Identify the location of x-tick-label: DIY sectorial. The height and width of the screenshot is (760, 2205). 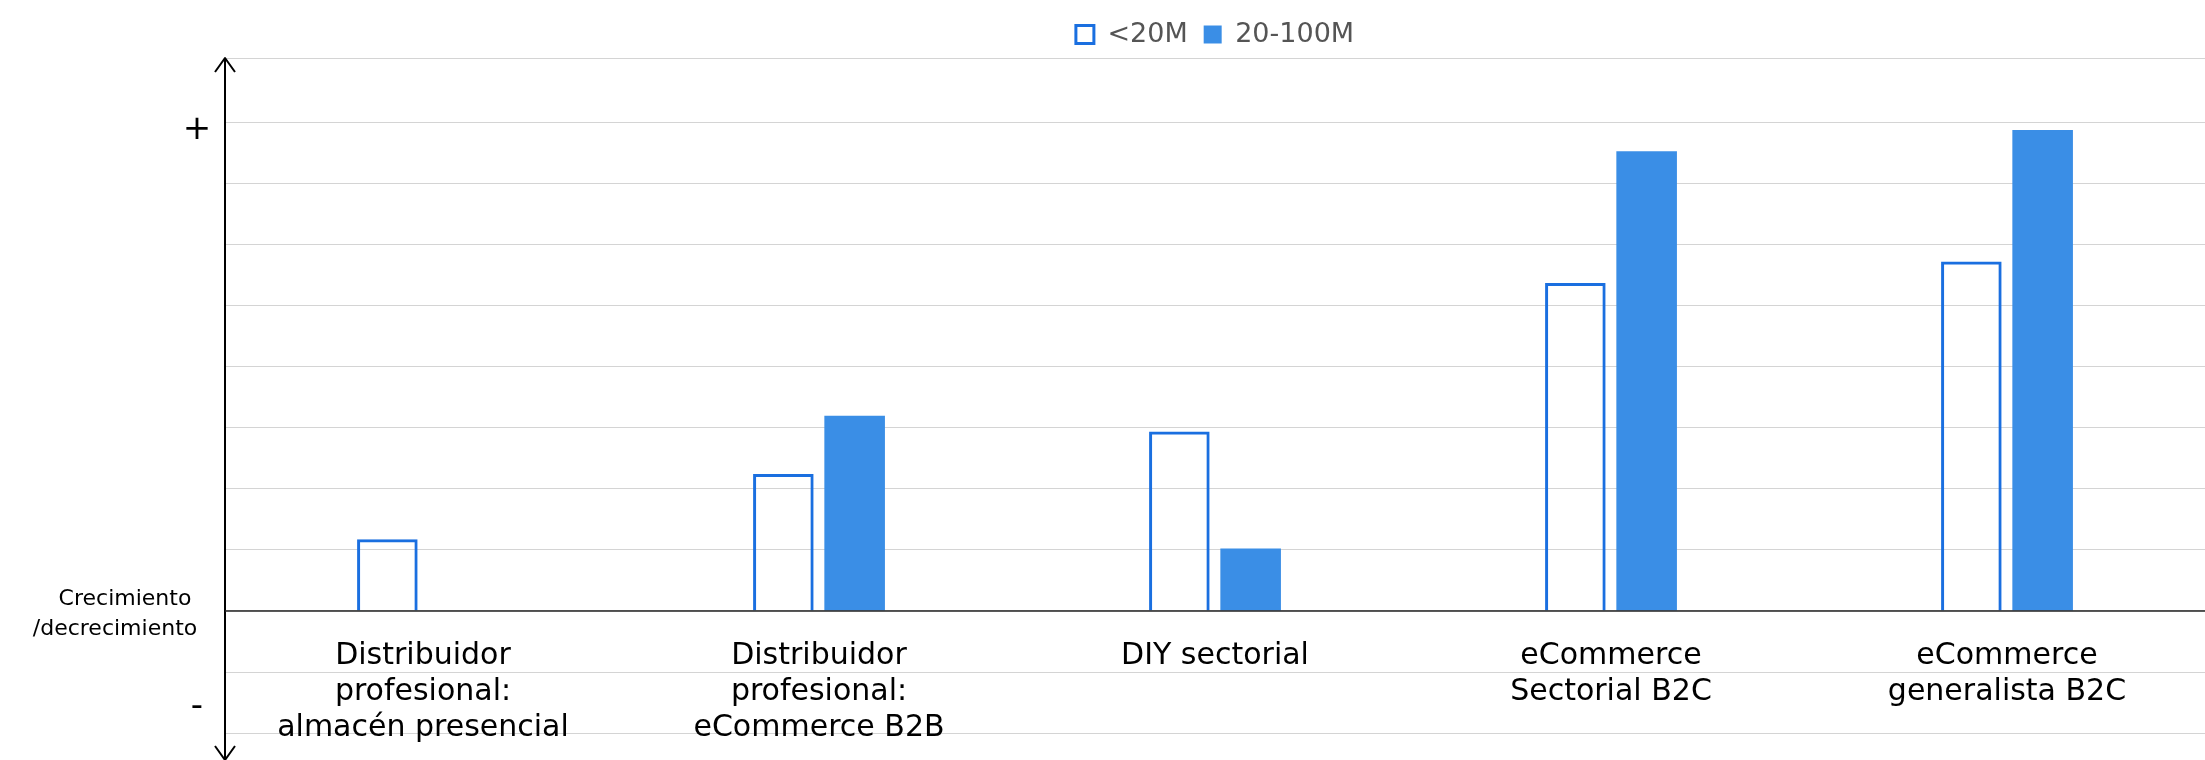
(1215, 653).